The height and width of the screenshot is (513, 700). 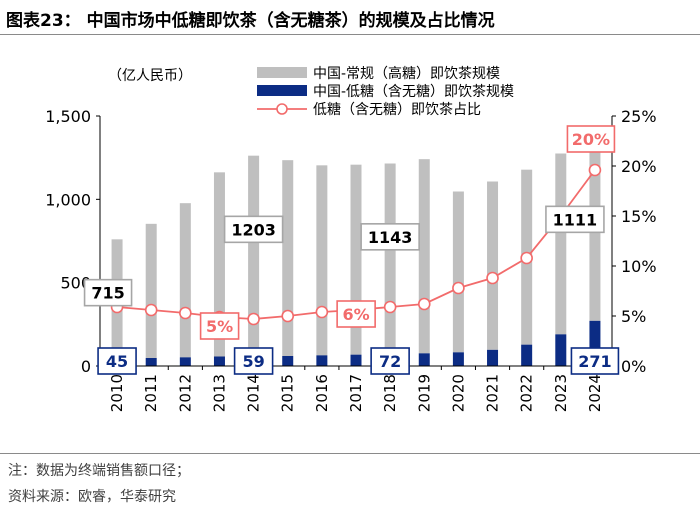 I want to click on y-right-tick-label: 25%, so click(x=639, y=116).